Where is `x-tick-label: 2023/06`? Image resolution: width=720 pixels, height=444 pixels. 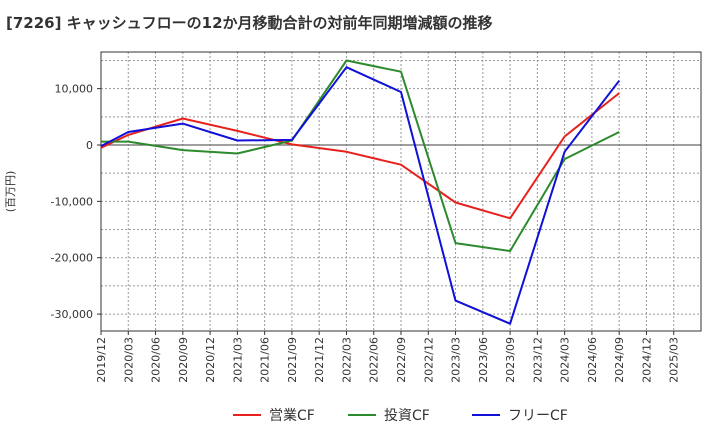
x-tick-label: 2023/06 is located at coordinates (483, 360).